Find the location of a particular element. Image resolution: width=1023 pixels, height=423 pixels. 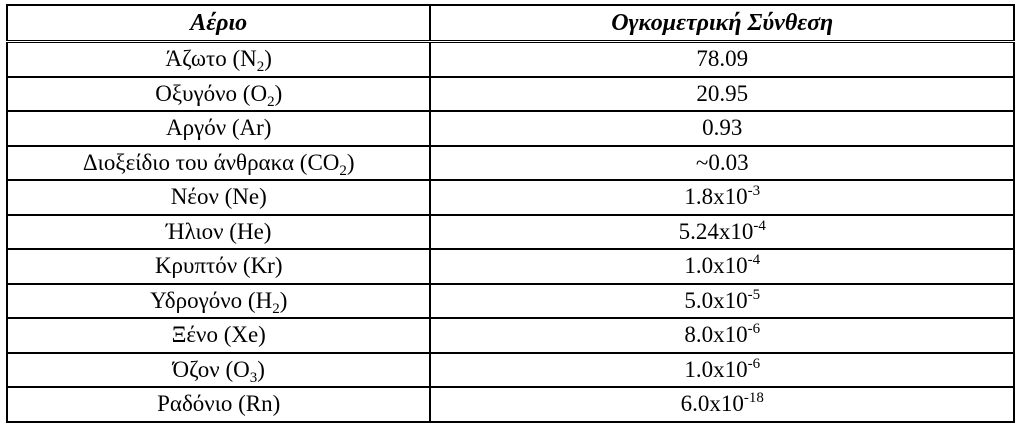

table-row: Αργόν (Ar) 0.93 is located at coordinates (510, 128).